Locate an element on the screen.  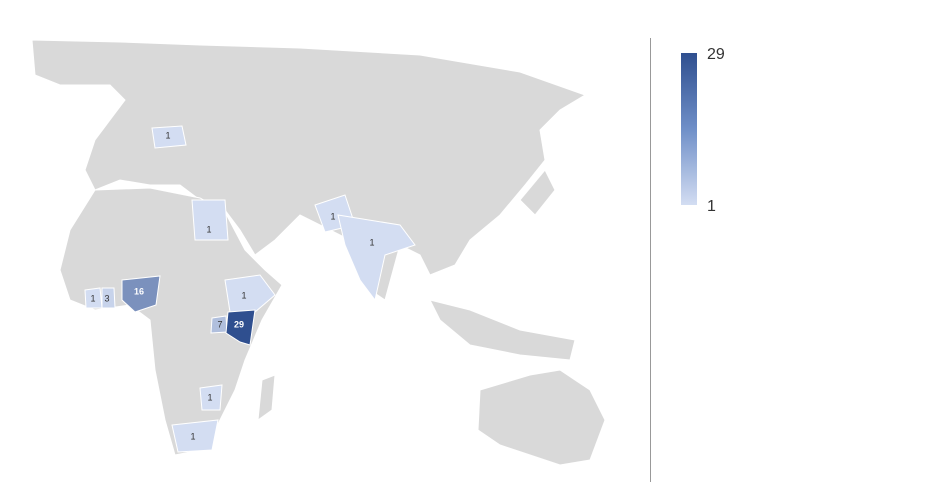
divider is located at coordinates (650, 260).